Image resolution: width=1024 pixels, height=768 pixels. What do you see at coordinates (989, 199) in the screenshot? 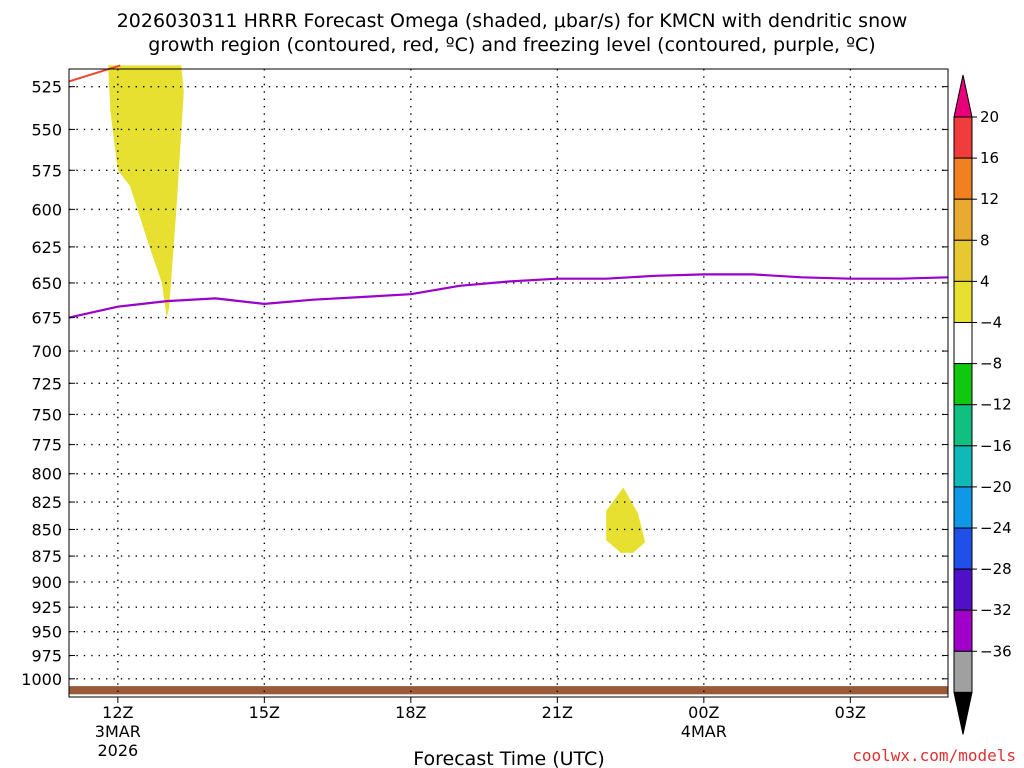
I see `colorbar-label: 12` at bounding box center [989, 199].